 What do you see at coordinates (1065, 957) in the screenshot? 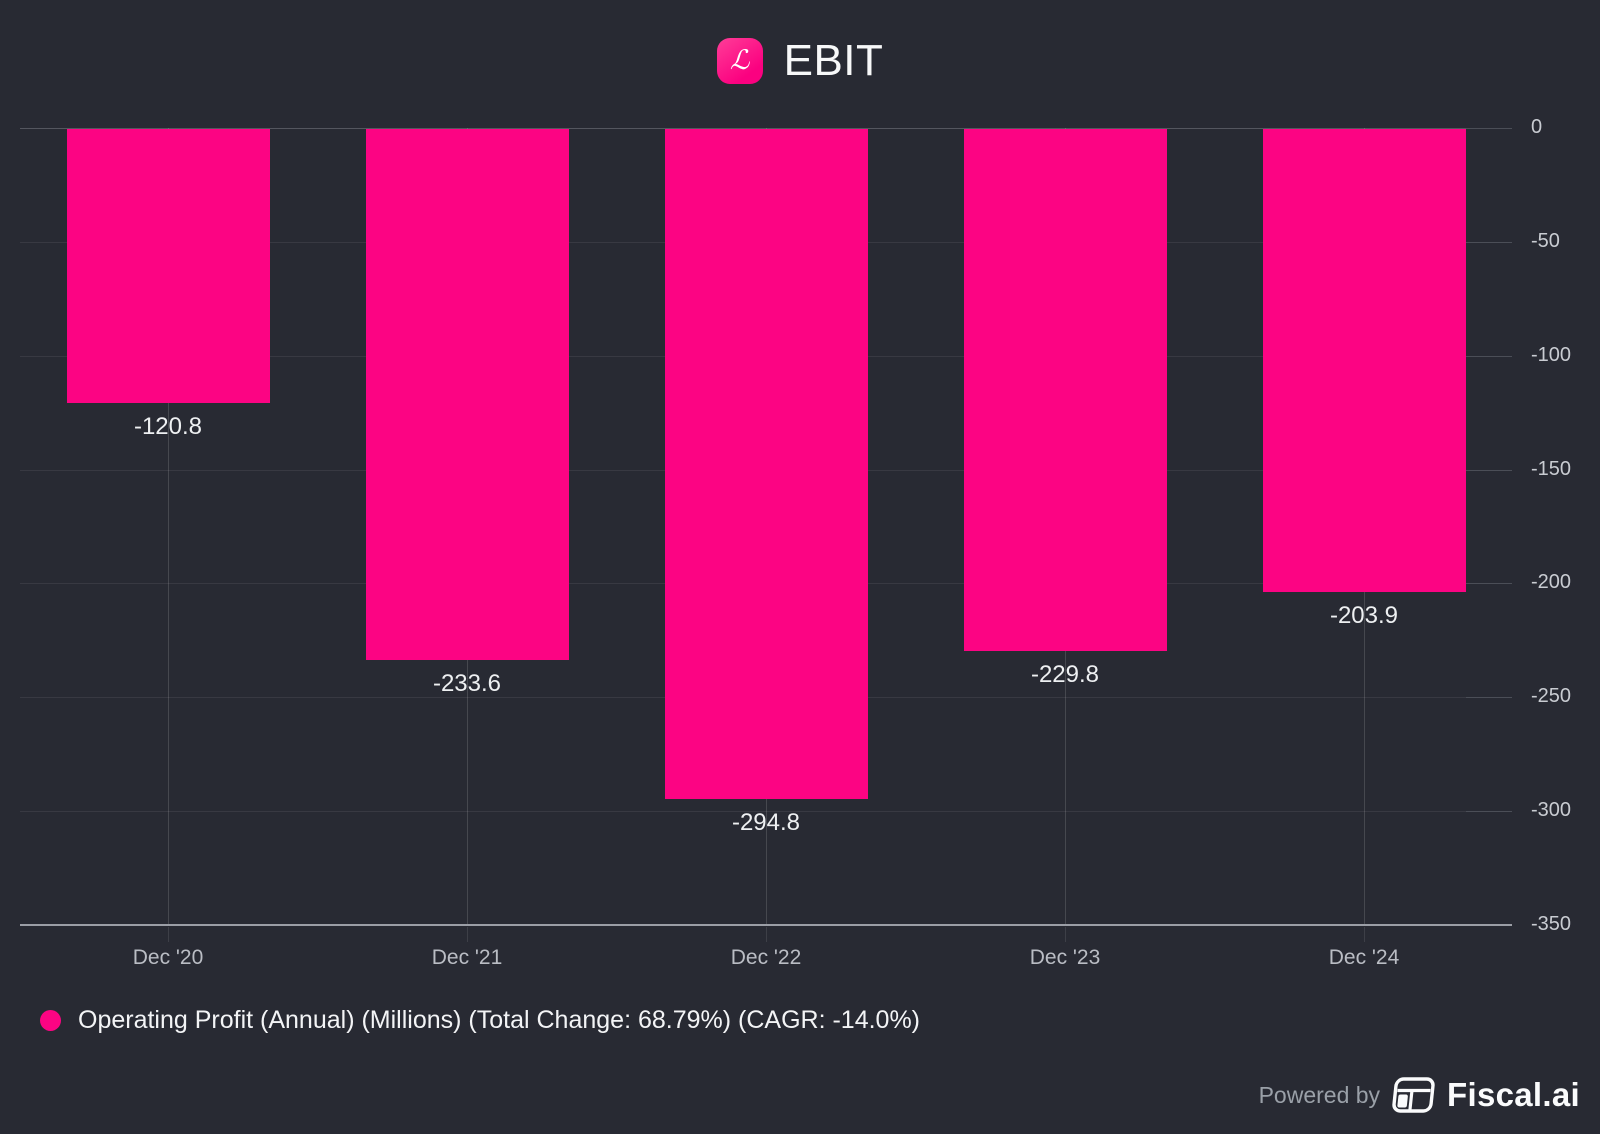
I see `x-axis-label: Dec '23` at bounding box center [1065, 957].